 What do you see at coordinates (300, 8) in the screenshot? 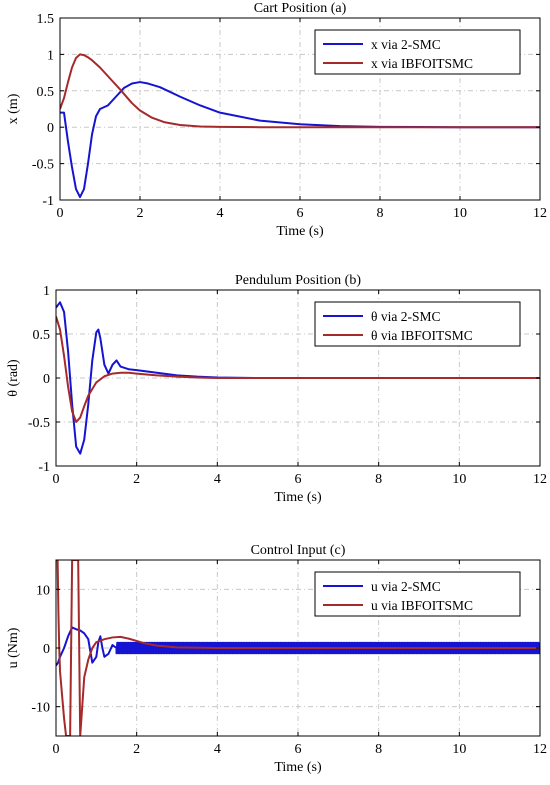
I see `chart-title: Cart Position (a)` at bounding box center [300, 8].